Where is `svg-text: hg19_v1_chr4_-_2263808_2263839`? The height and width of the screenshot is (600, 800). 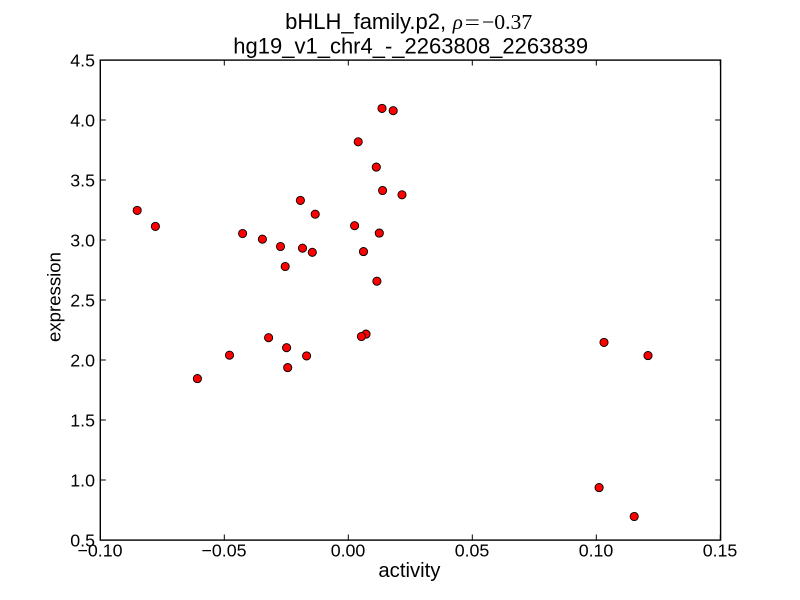
svg-text: hg19_v1_chr4_-_2263808_2263839 is located at coordinates (410, 46).